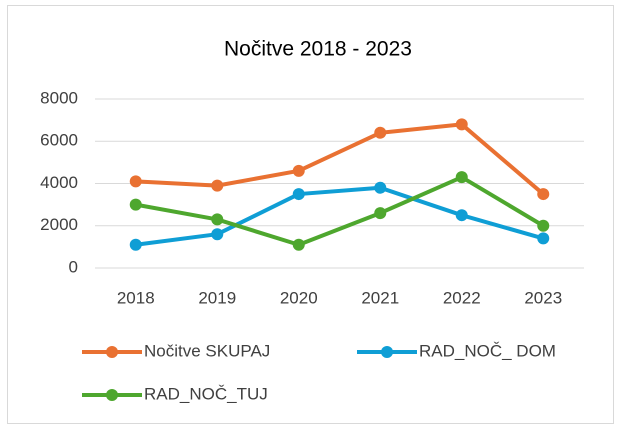 The image size is (619, 425). I want to click on y-tick-label: 0, so click(73, 266).